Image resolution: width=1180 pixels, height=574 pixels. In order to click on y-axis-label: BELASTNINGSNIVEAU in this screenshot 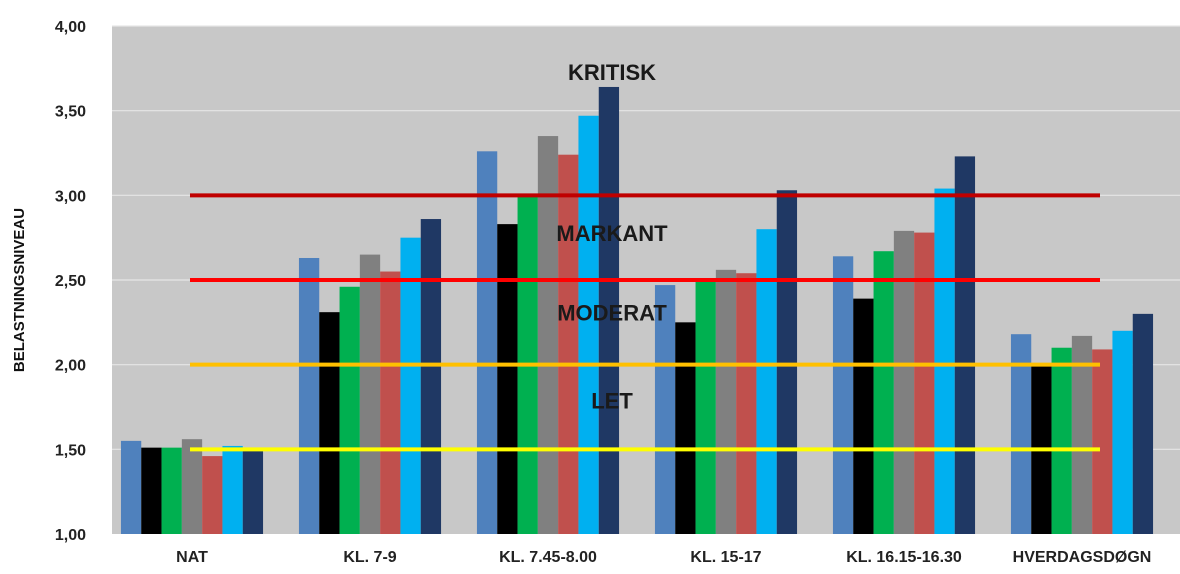, I will do `click(19, 290)`.